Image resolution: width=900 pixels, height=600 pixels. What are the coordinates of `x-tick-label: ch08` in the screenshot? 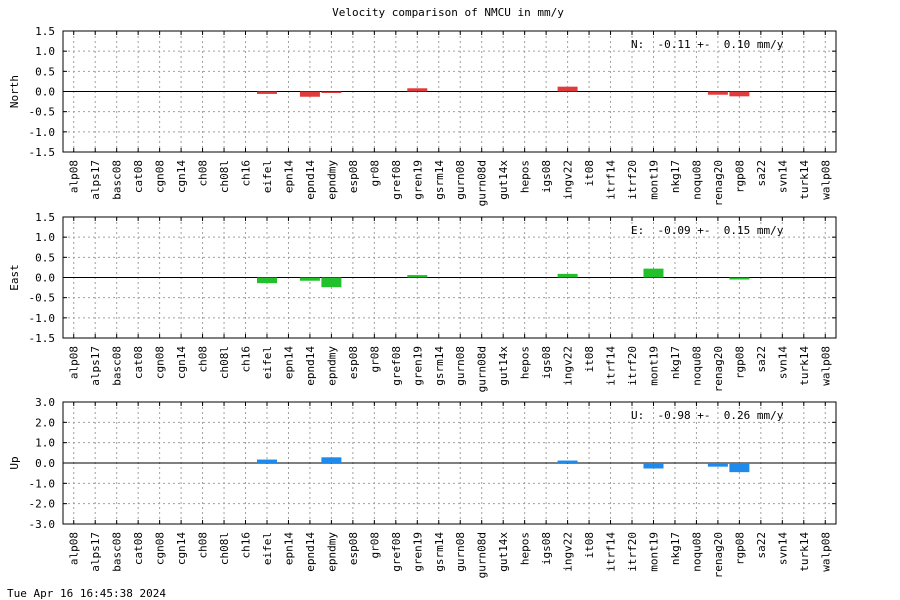 It's located at (203, 359).